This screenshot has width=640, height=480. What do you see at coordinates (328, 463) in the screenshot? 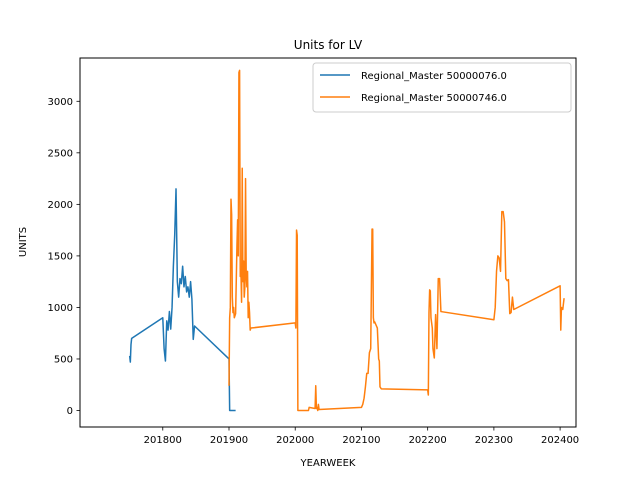
I see `x-axis-label: YEARWEEK` at bounding box center [328, 463].